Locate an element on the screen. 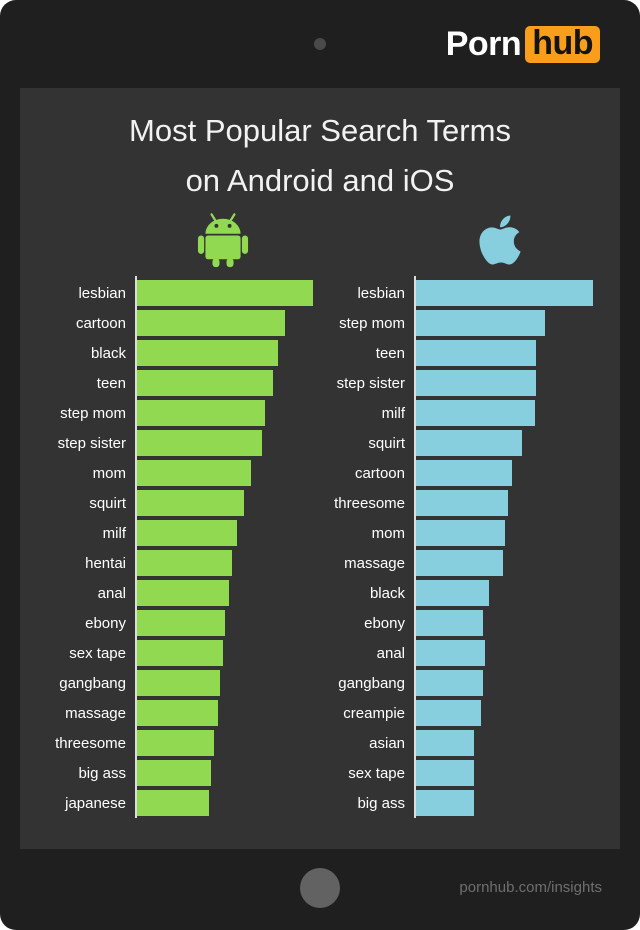 The height and width of the screenshot is (930, 640). android-axis-line is located at coordinates (136, 547).